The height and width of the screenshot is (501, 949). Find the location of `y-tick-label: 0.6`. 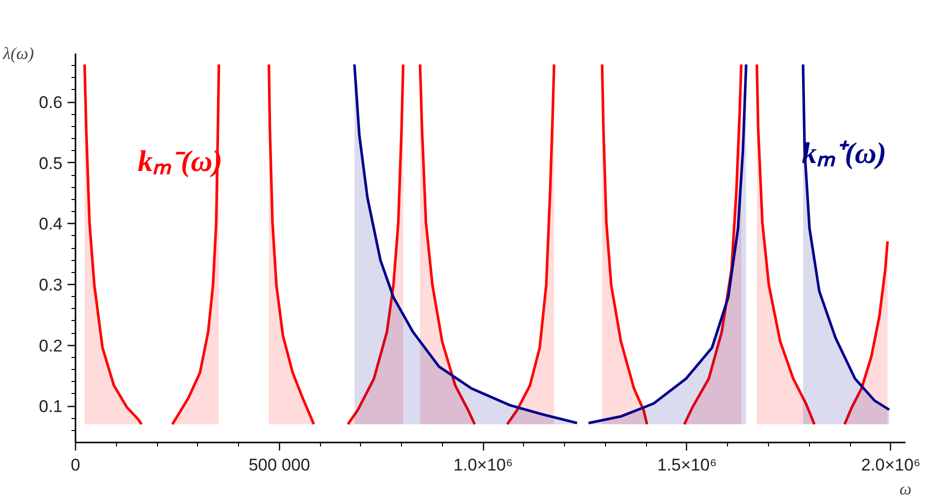

y-tick-label: 0.6 is located at coordinates (50, 102).